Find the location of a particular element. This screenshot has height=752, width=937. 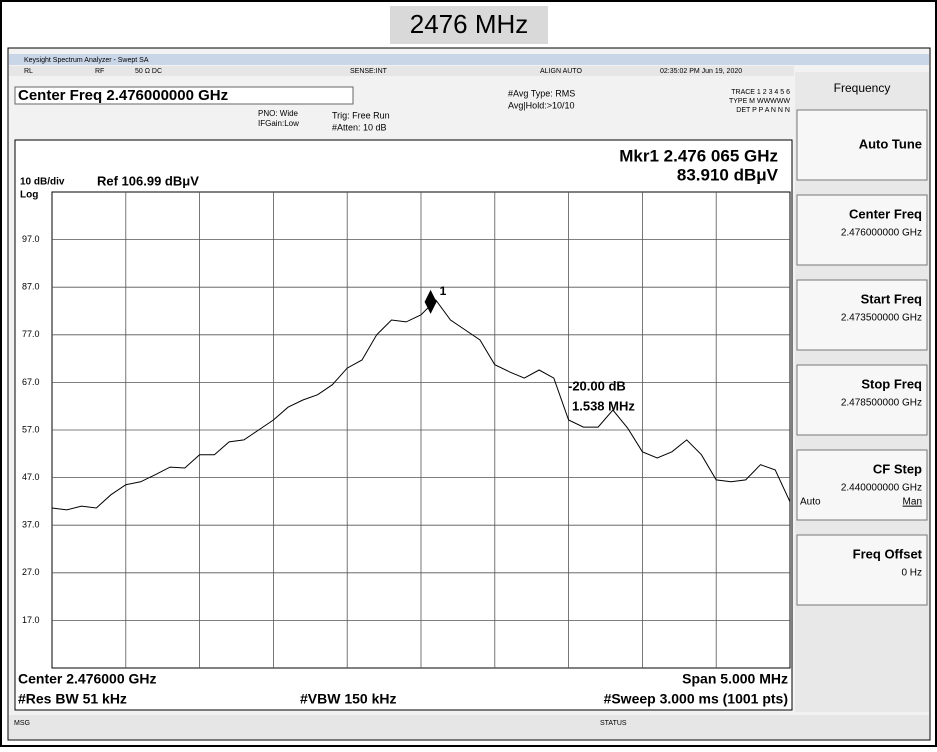

pno: PNO: Wide is located at coordinates (278, 113).